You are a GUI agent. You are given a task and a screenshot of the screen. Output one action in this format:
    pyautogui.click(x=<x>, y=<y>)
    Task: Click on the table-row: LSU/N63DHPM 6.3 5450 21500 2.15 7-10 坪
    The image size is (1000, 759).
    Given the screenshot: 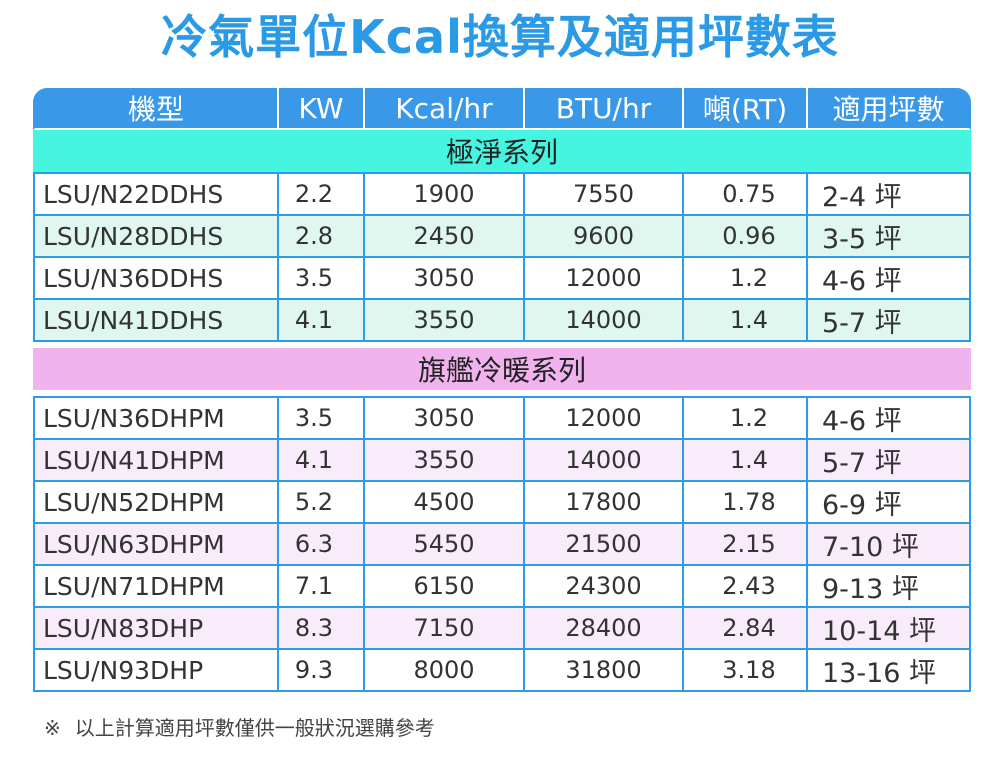 What is the action you would take?
    pyautogui.click(x=502, y=545)
    